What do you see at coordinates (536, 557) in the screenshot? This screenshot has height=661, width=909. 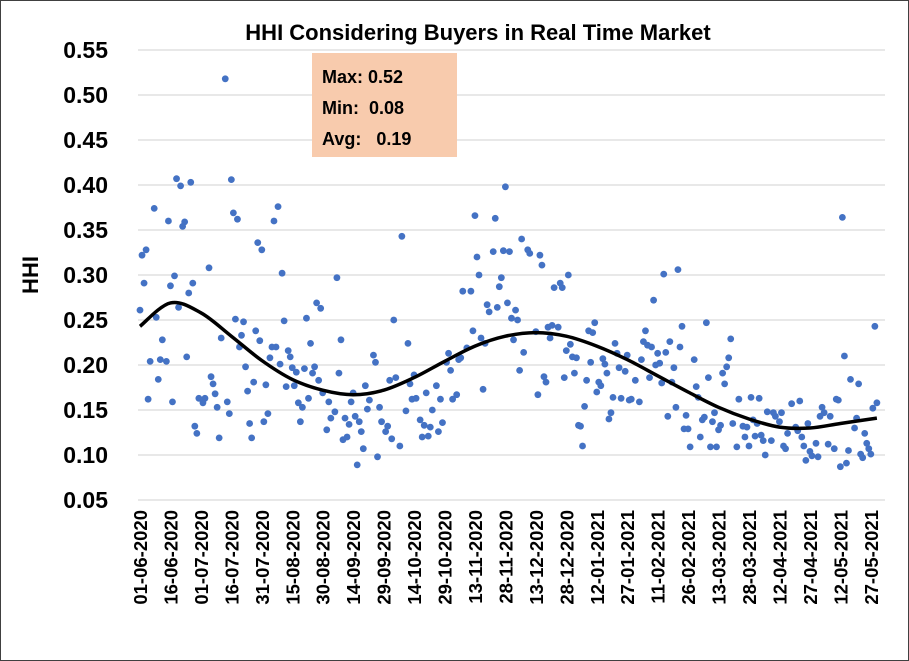 I see `x-tick-label: 13-12-2020` at bounding box center [536, 557].